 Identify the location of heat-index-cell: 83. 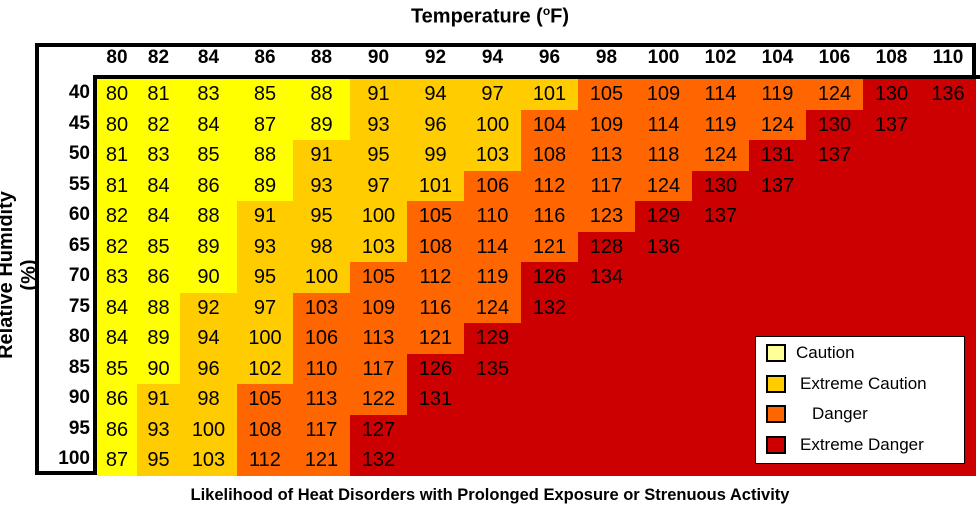
(117, 277).